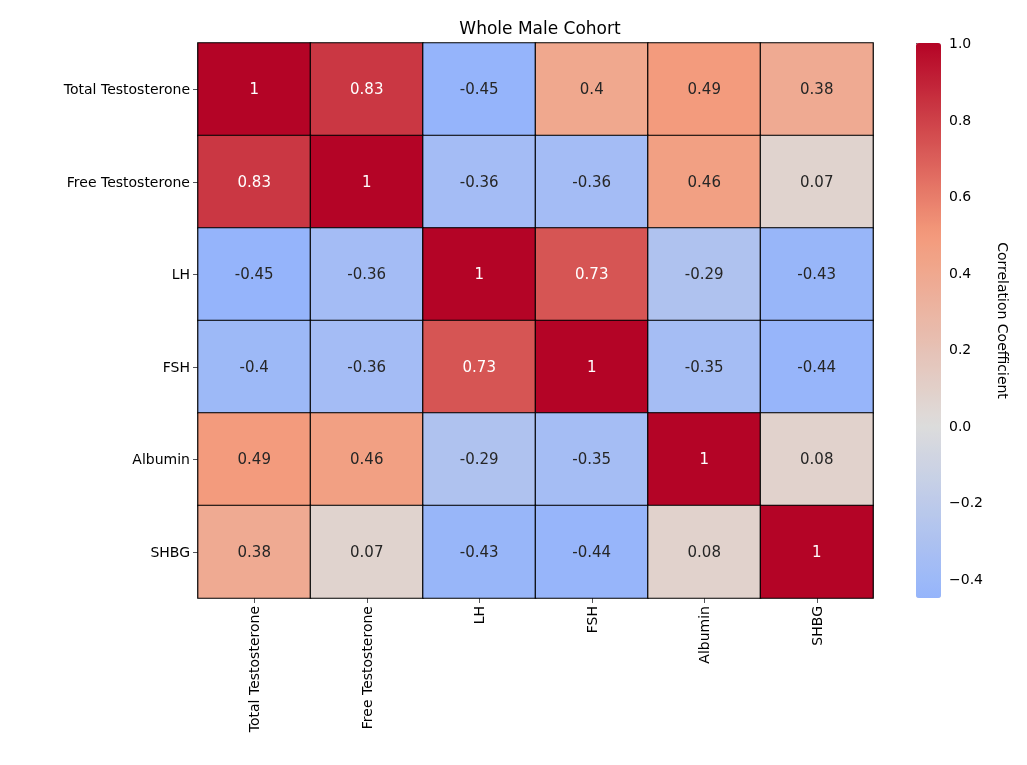  Describe the element at coordinates (126, 89) in the screenshot. I see `y-tick-label: Total Testosterone` at that location.